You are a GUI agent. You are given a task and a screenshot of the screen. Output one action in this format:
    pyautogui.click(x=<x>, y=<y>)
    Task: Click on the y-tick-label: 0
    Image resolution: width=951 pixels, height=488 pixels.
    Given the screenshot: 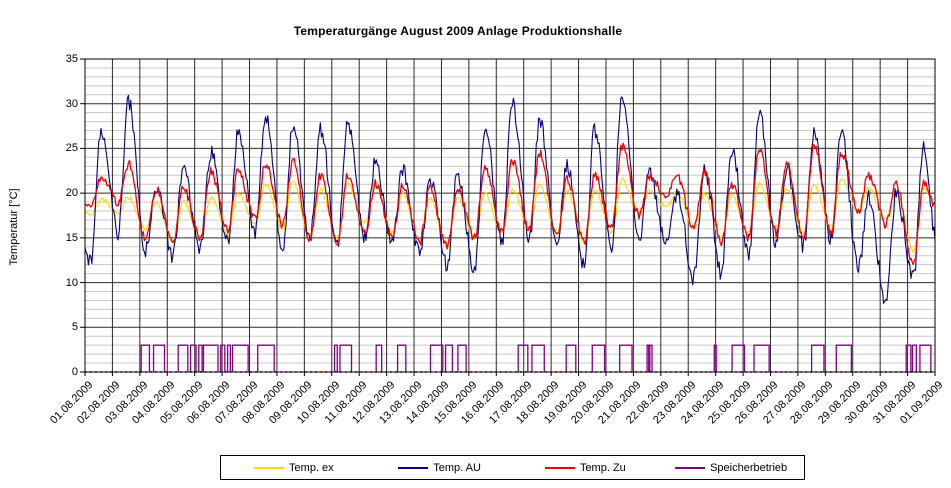 What is the action you would take?
    pyautogui.click(x=74, y=372)
    